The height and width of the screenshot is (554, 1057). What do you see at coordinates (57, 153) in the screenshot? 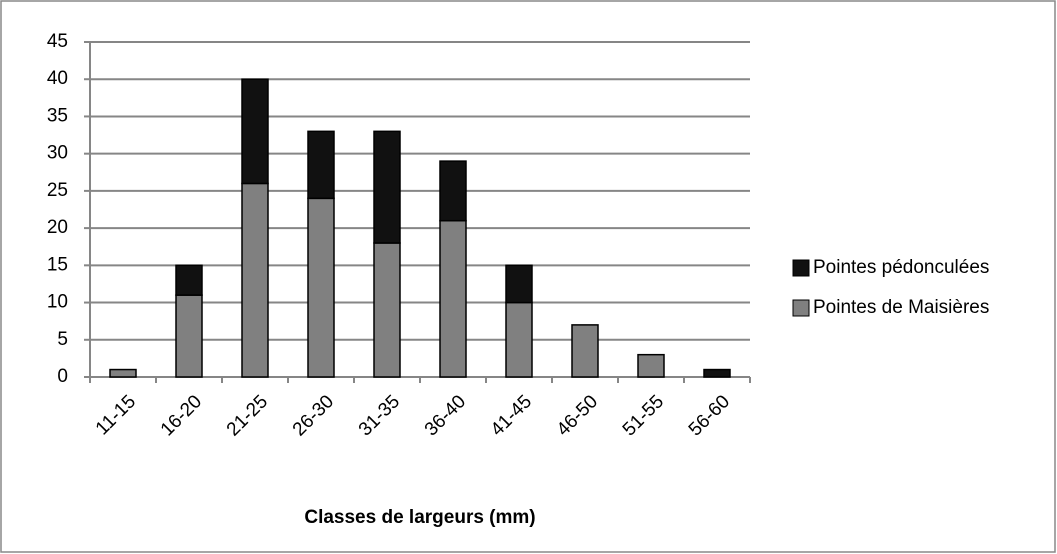
I see `y-tick-label: 30` at bounding box center [57, 153].